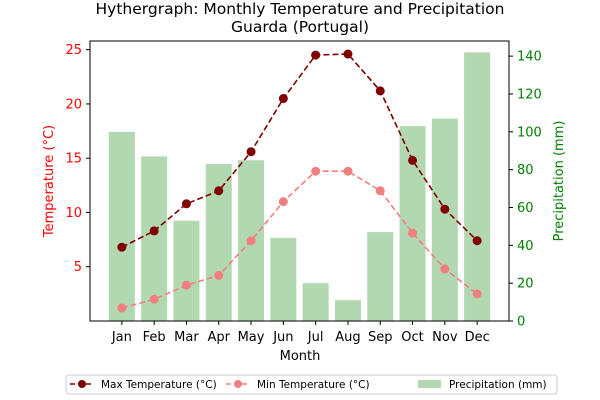  What do you see at coordinates (477, 187) in the screenshot?
I see `precipitation-bar-dec` at bounding box center [477, 187].